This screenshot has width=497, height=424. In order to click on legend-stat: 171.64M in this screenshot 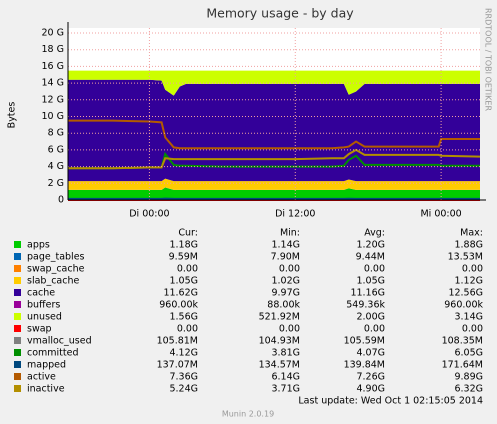, I will do `click(462, 365)`.